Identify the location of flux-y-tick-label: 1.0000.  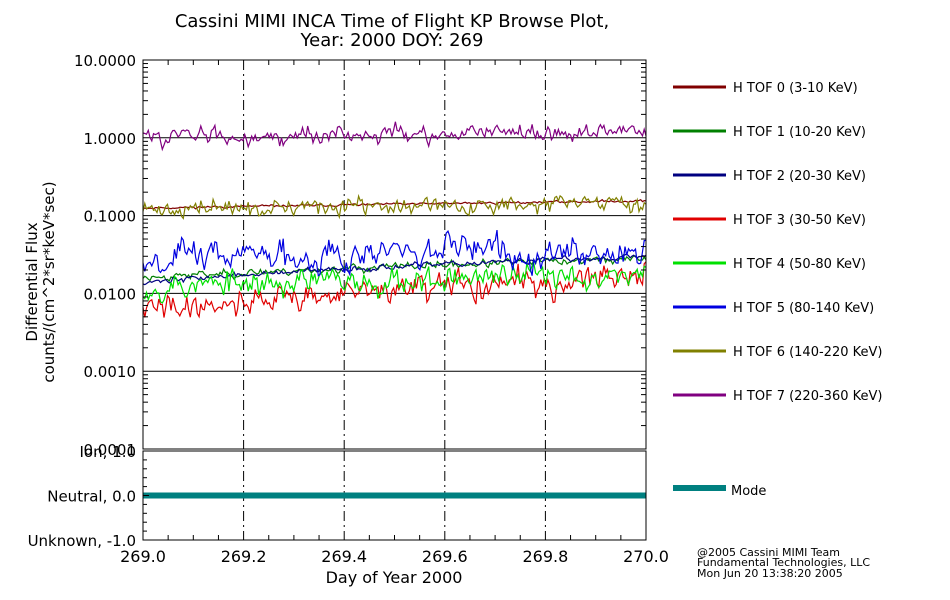
(110, 139).